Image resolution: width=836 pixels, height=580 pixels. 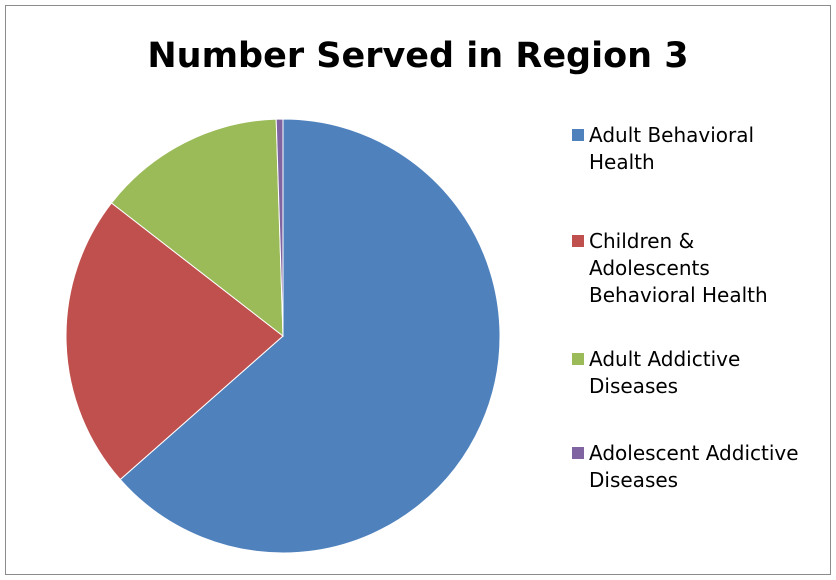 I want to click on legend-label-line: Children &, so click(x=642, y=241).